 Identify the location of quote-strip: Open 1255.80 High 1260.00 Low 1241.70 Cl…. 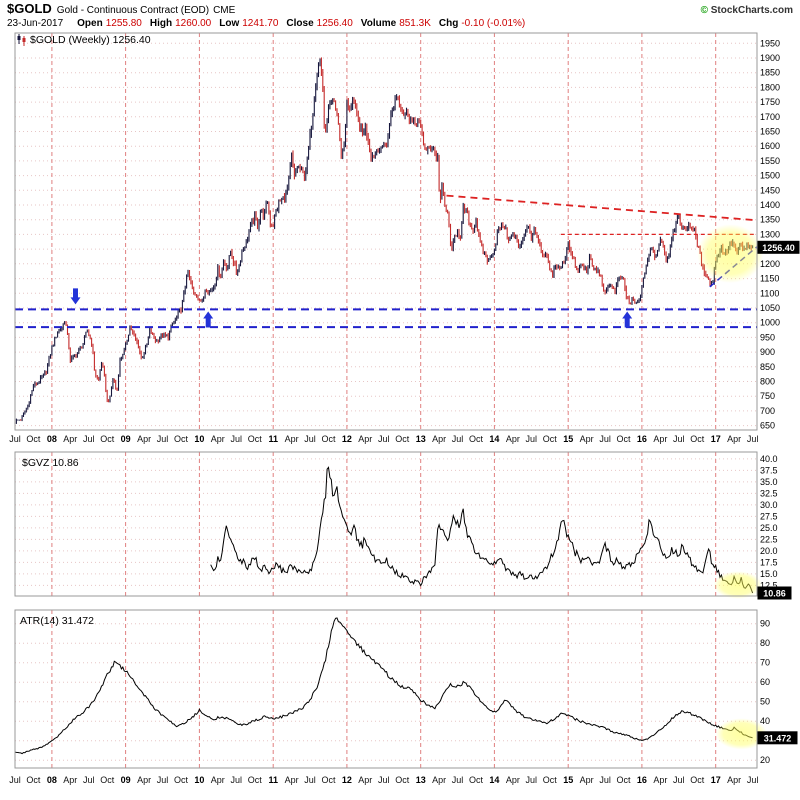
(297, 24).